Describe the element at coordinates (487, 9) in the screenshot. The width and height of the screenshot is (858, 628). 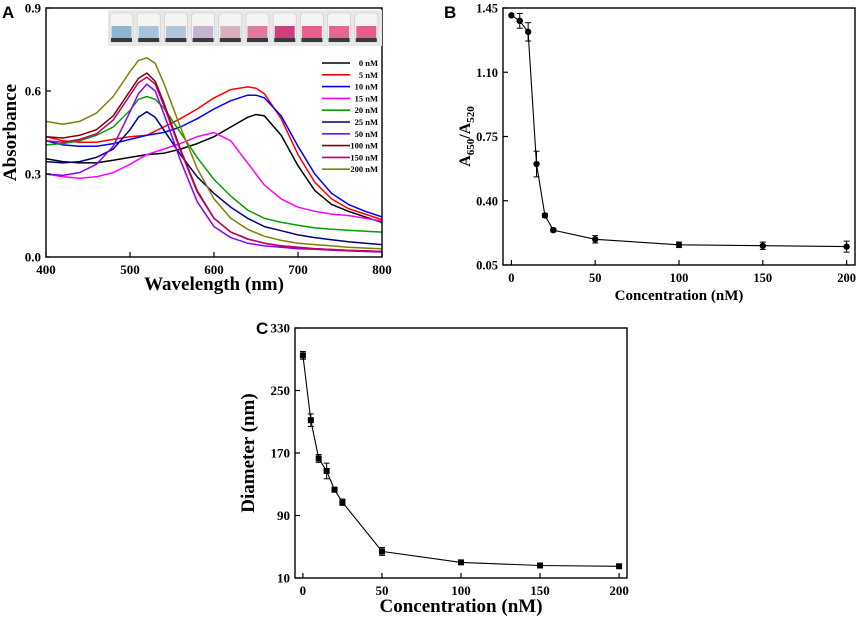
I see `b-y-tick-label-4: 1.45` at that location.